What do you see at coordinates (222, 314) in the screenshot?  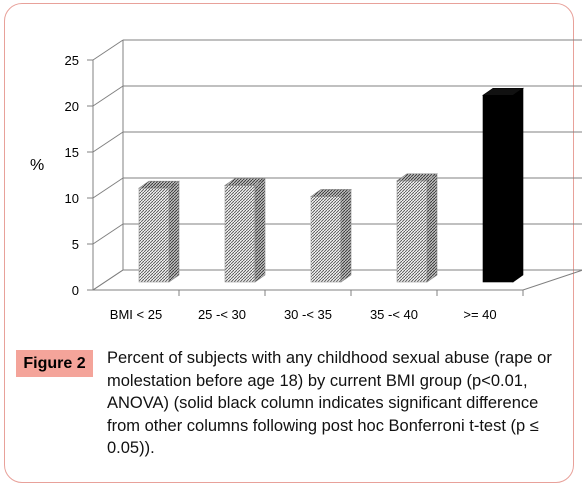 I see `x-tick-label: 25 -< 30` at bounding box center [222, 314].